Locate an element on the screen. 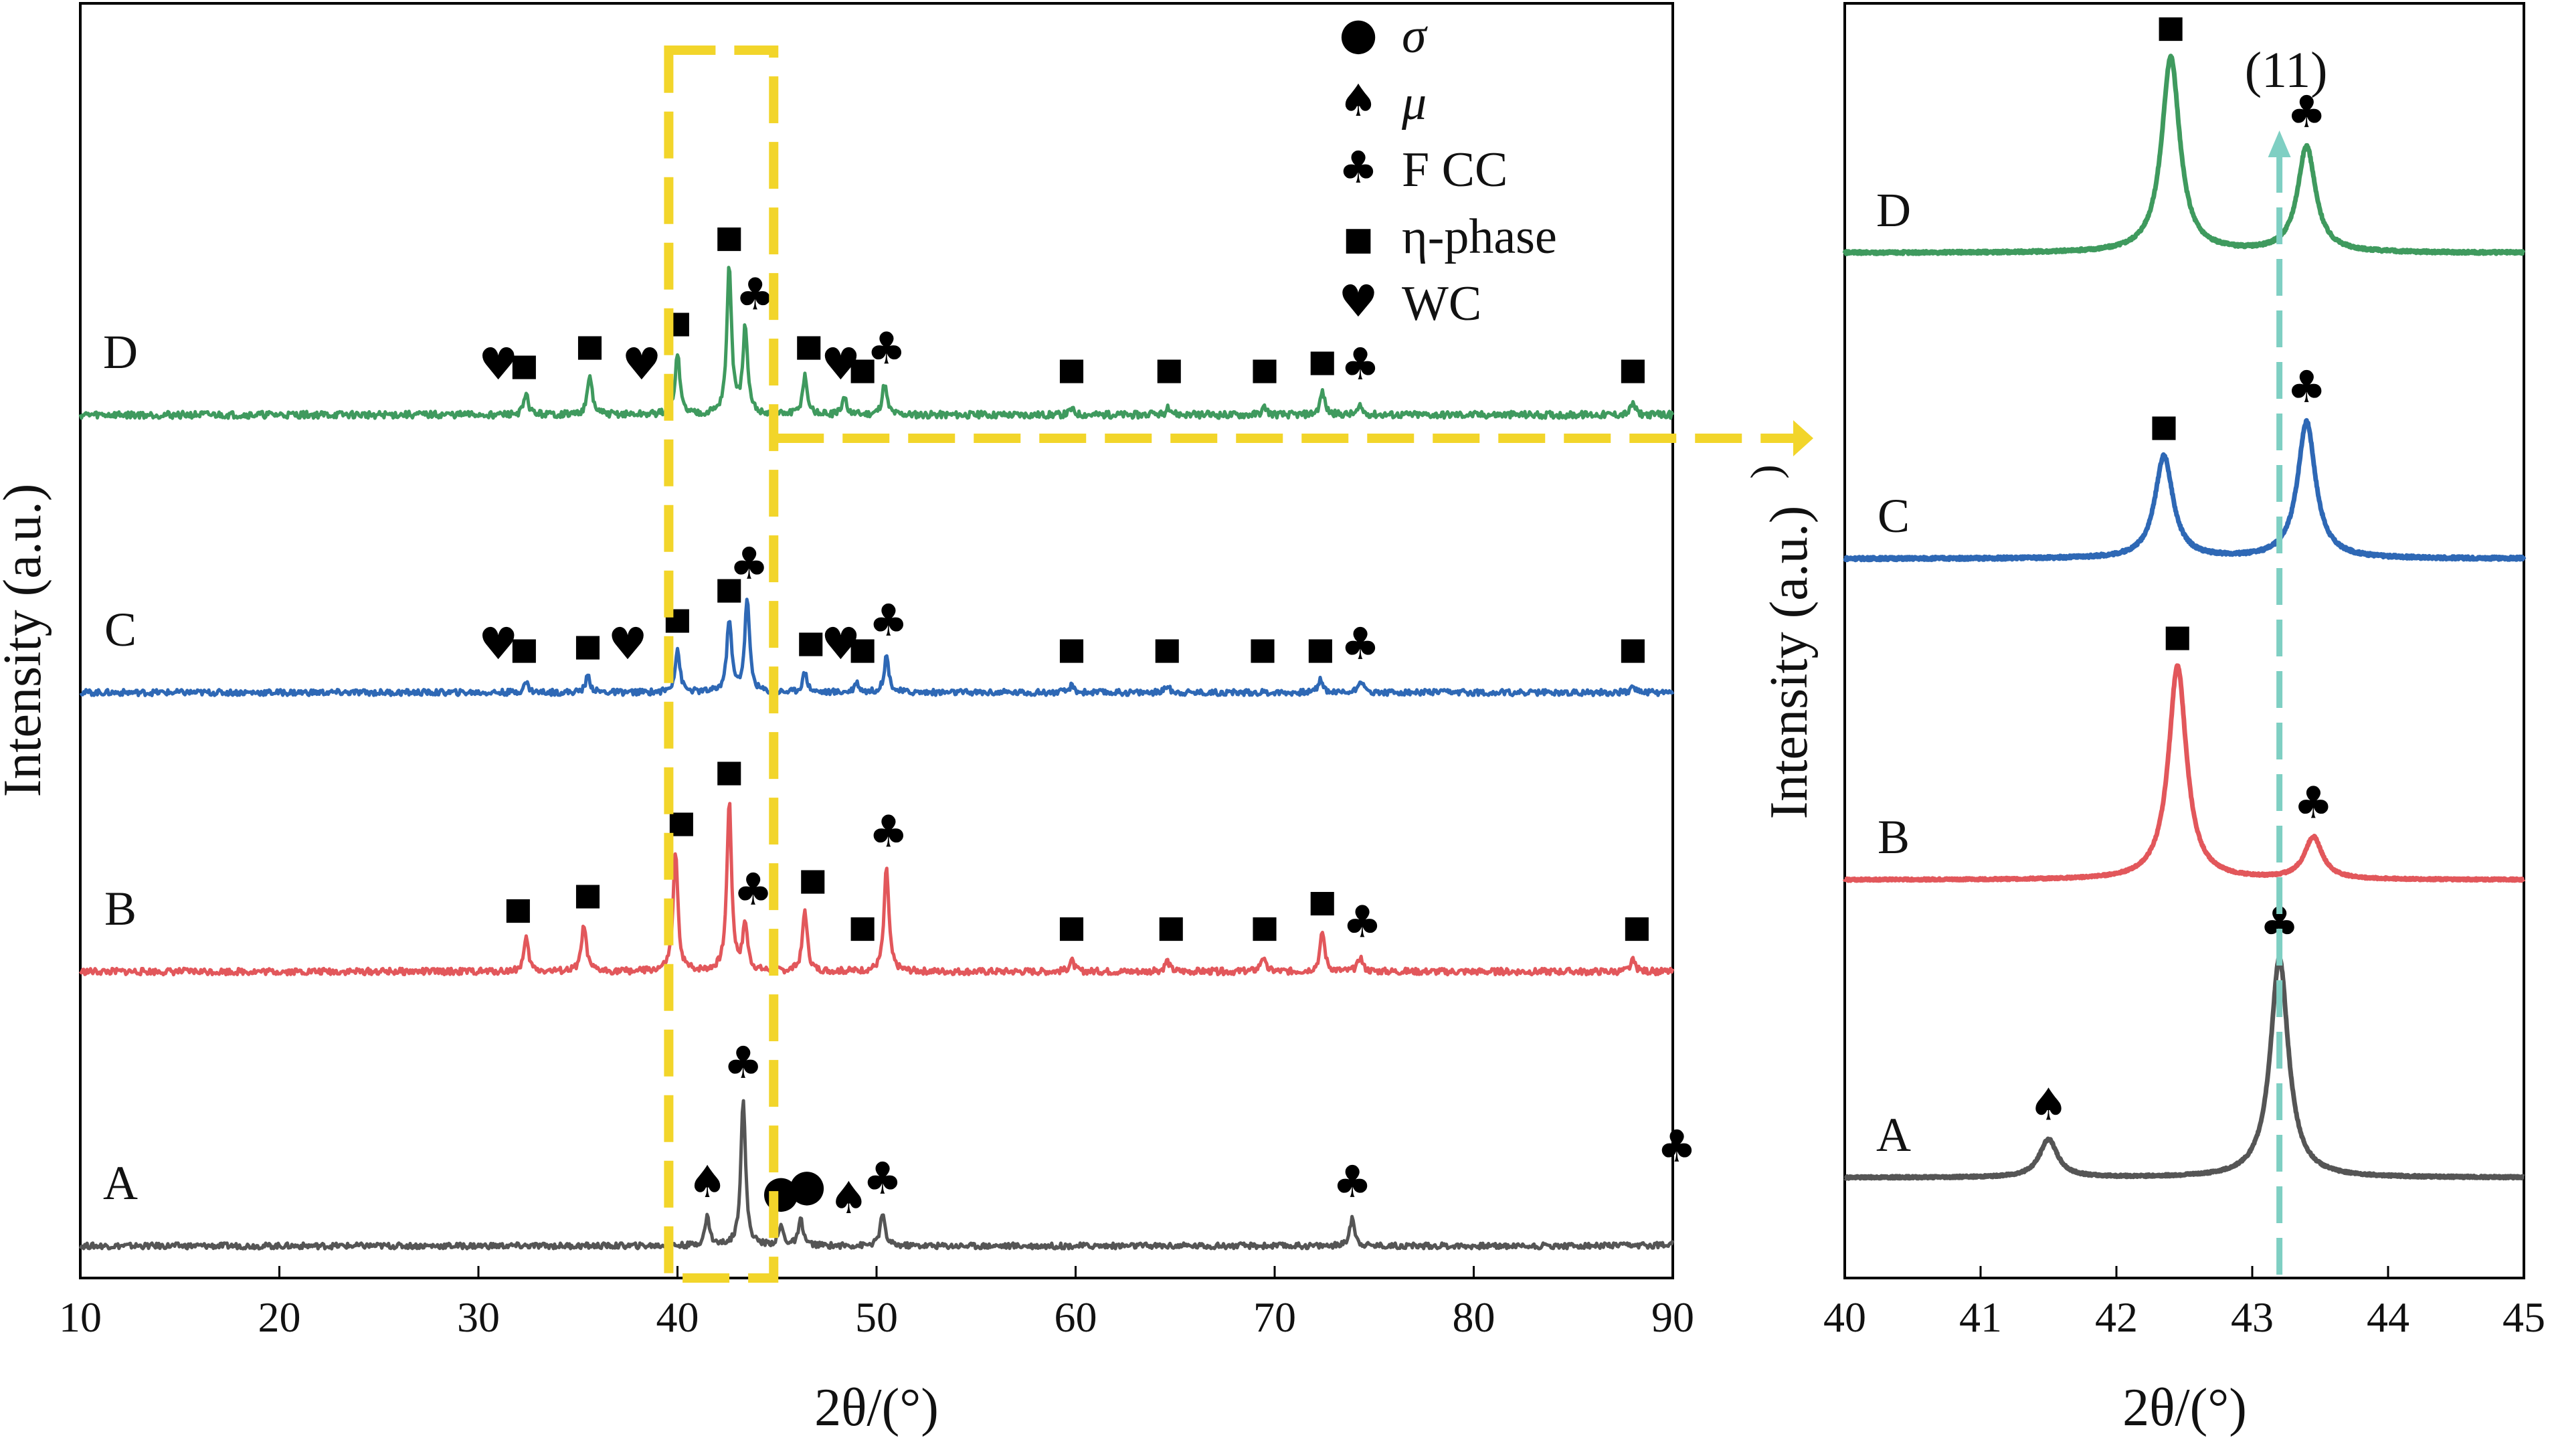  zoom-series-label-b: B is located at coordinates (1894, 837).